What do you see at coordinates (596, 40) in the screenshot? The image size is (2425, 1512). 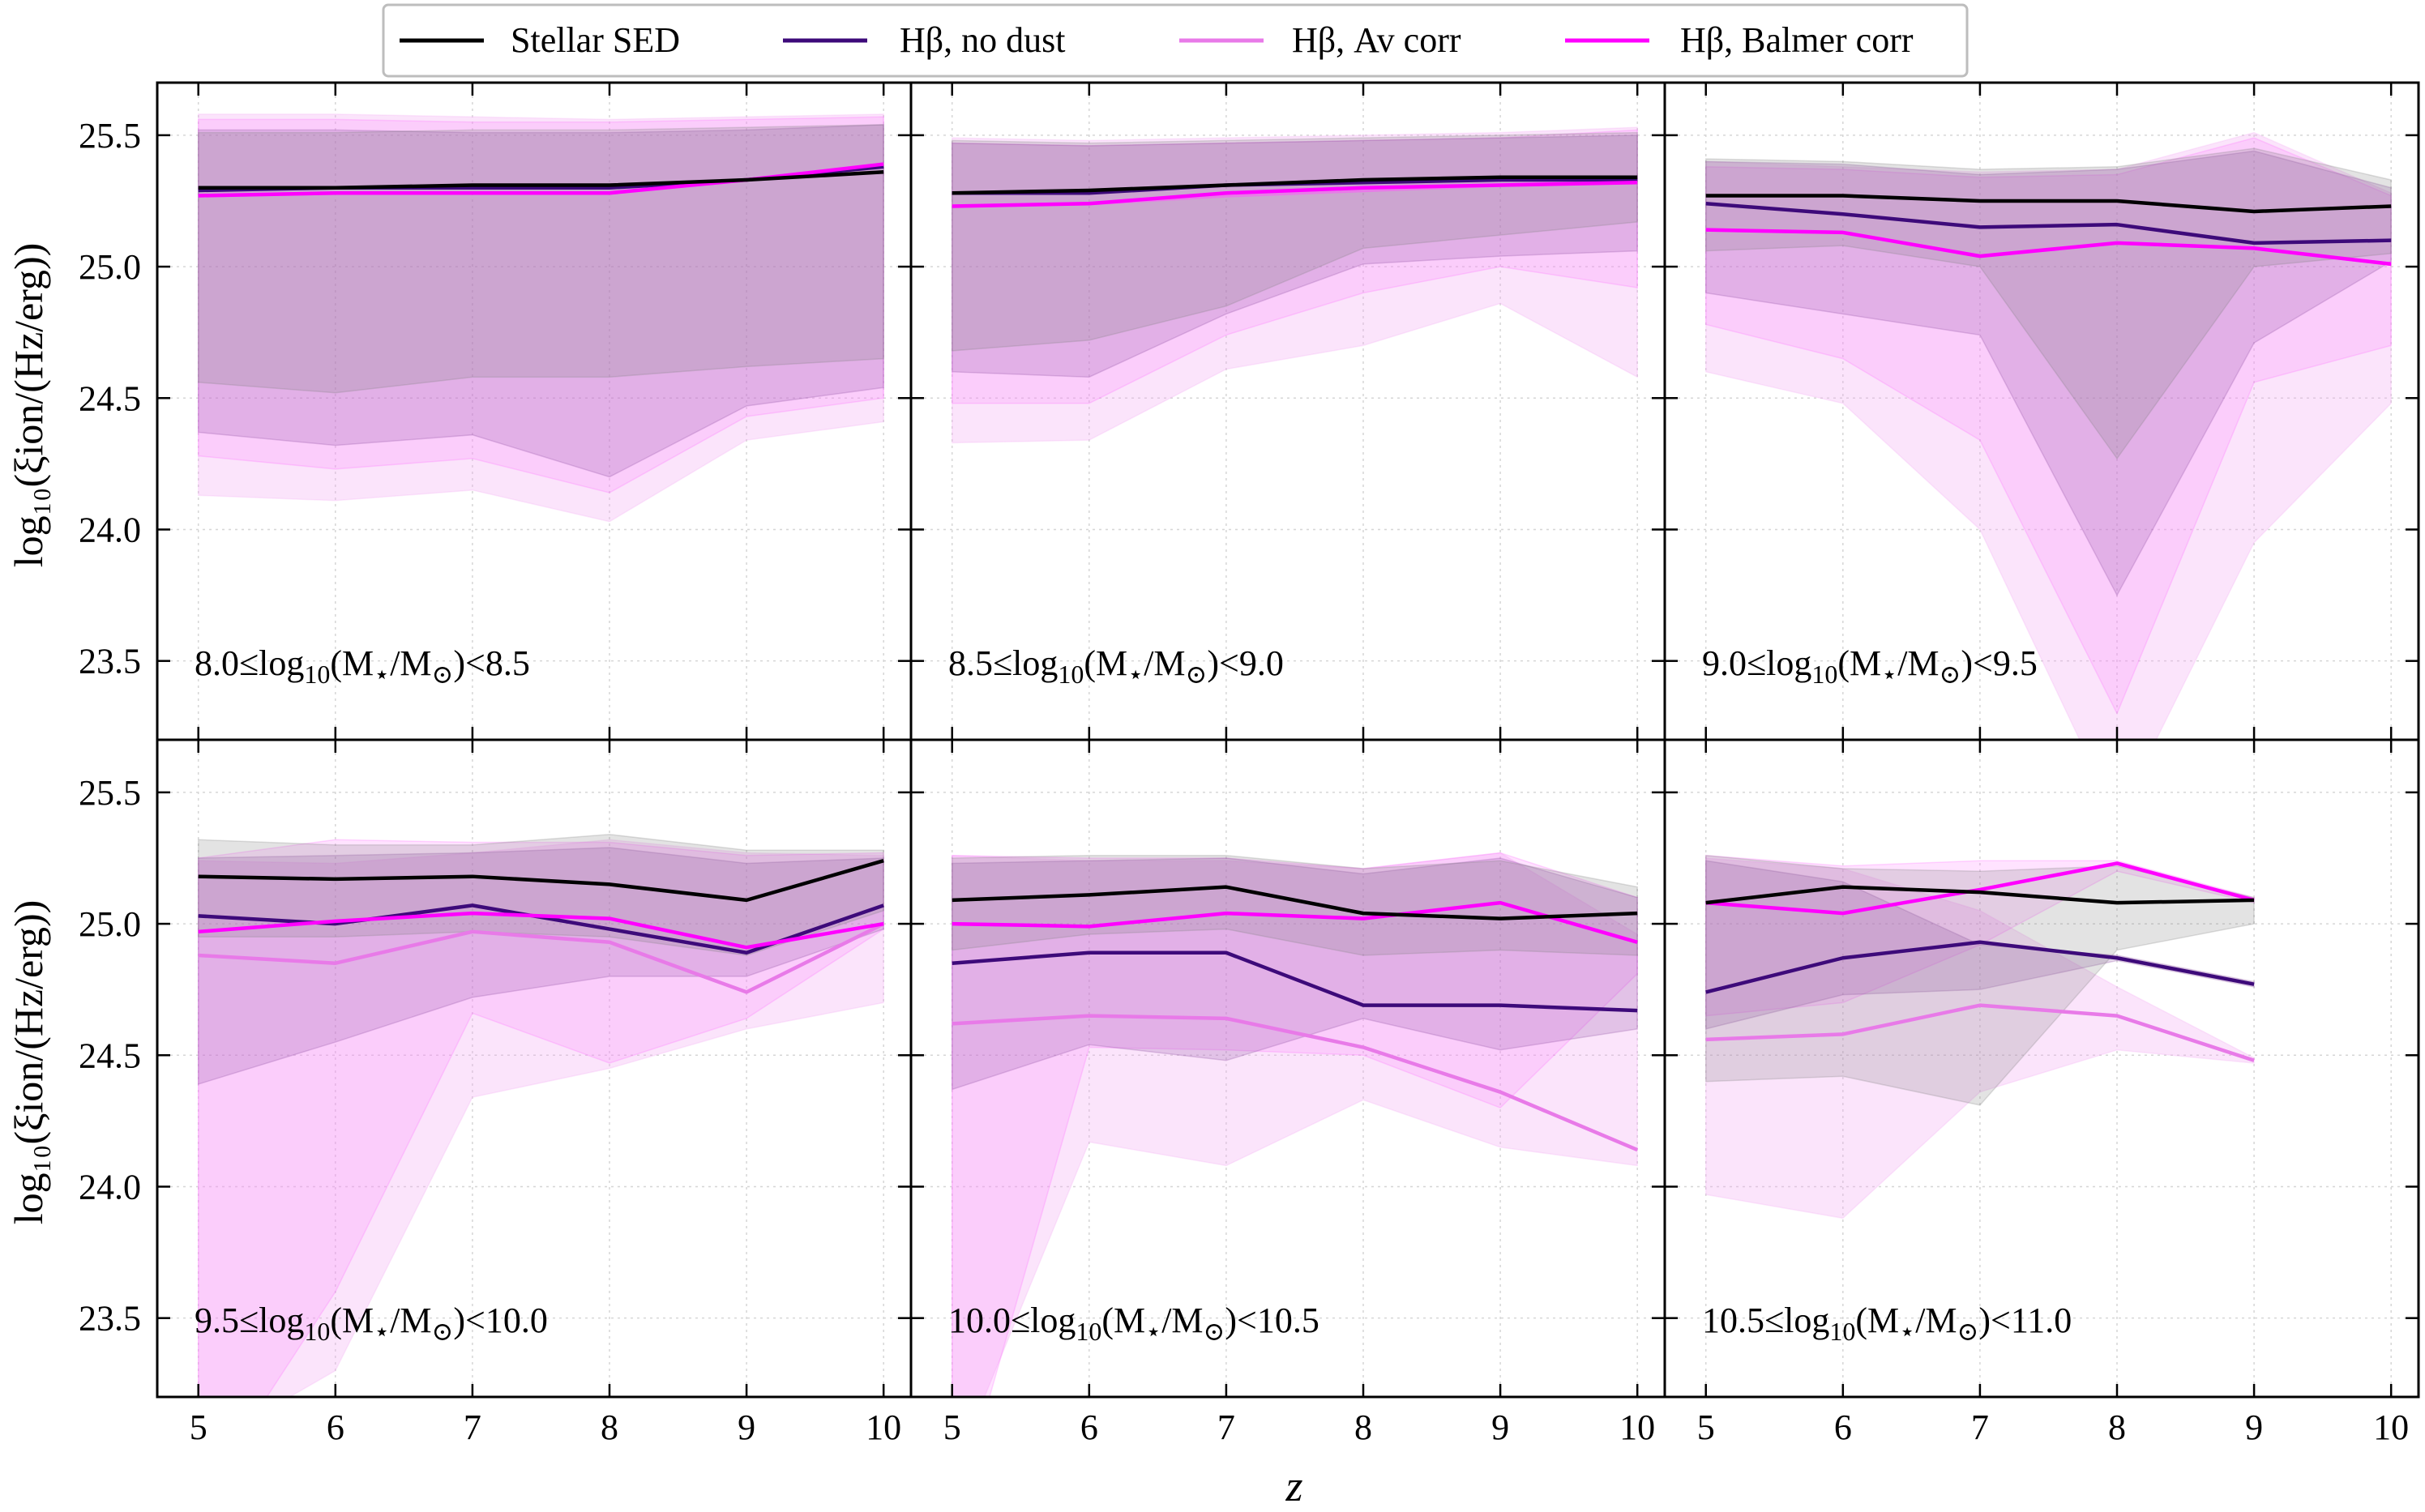 I see `legend-label-stellar: Stellar SED` at bounding box center [596, 40].